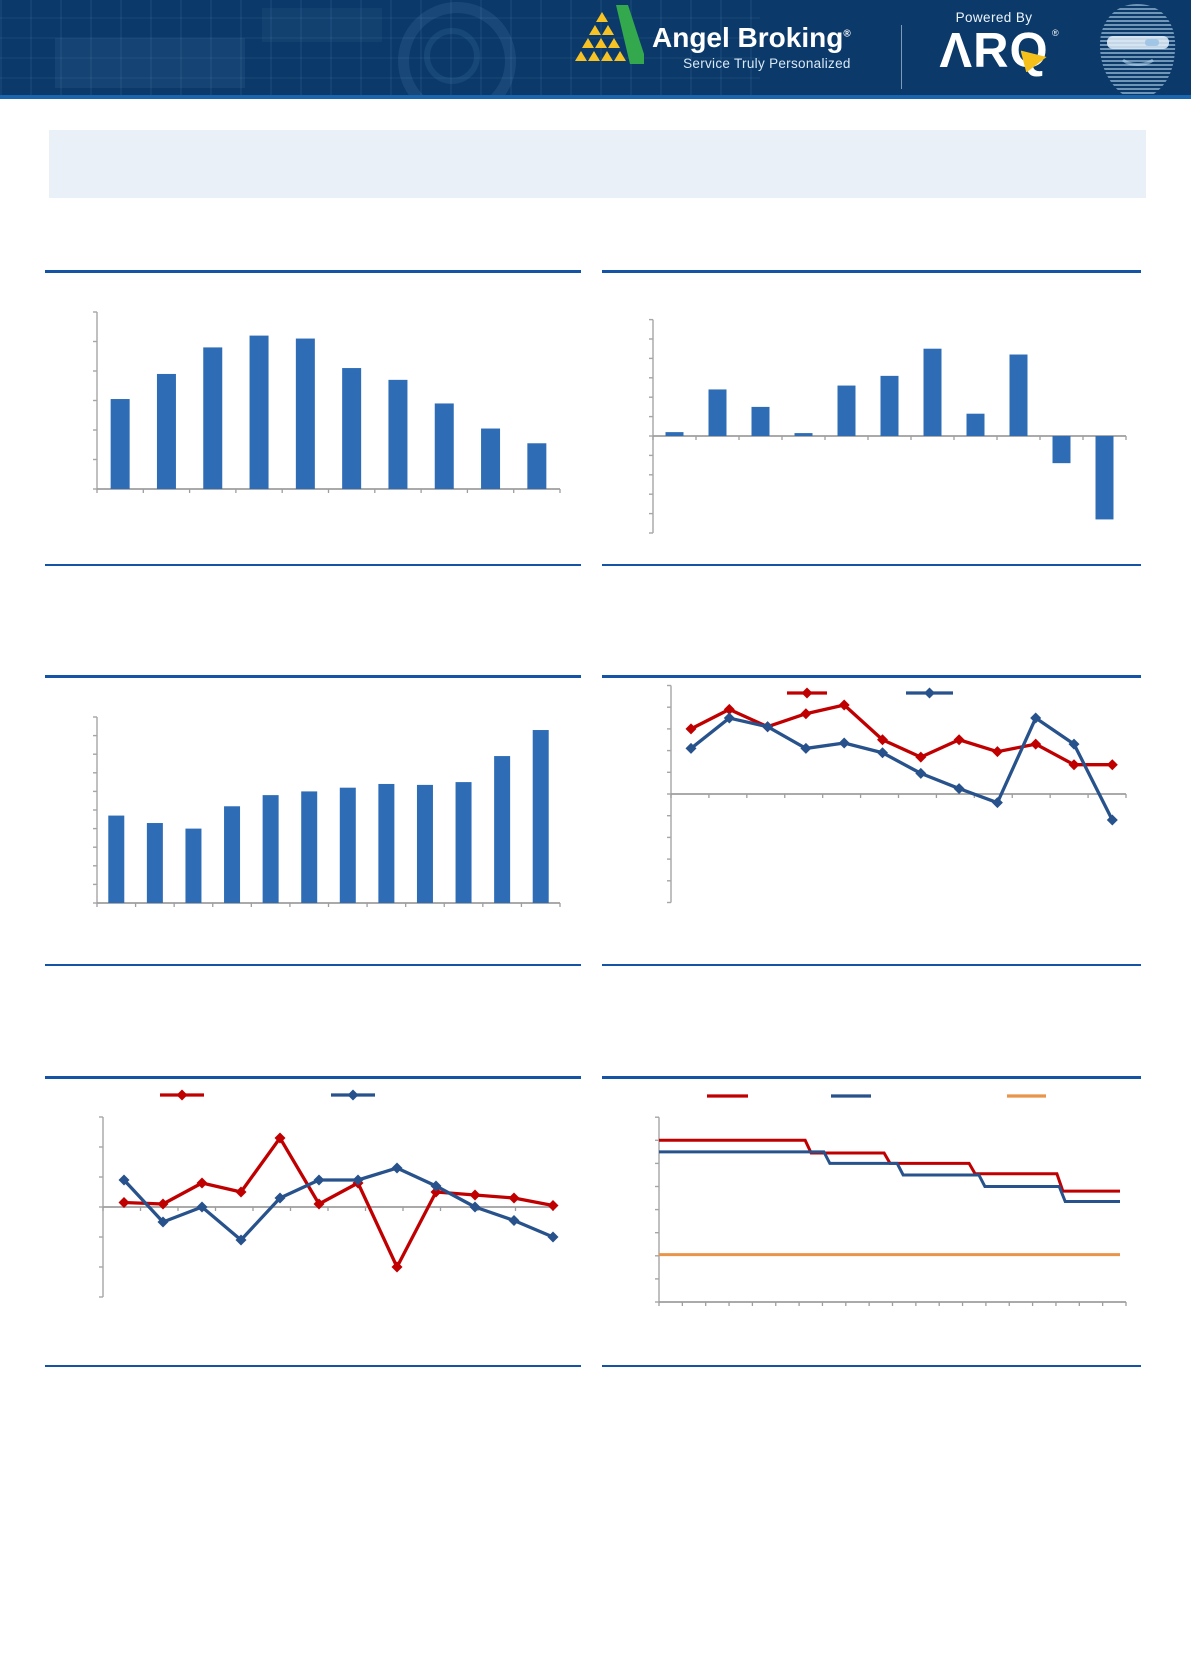  I want to click on chart-r3-right, so click(891, 1200).